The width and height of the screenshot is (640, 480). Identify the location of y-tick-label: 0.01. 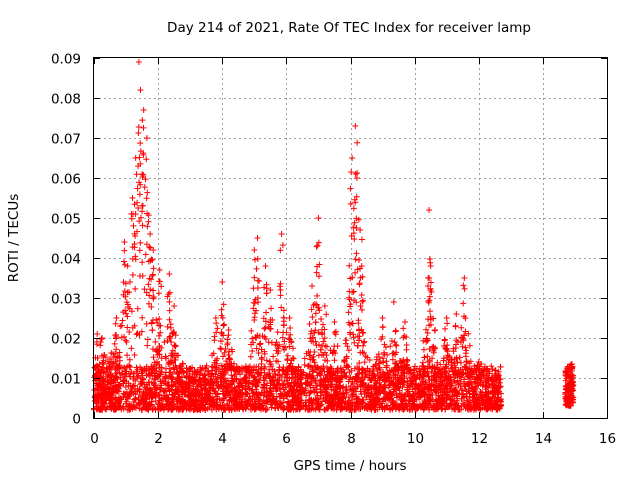
(66, 380).